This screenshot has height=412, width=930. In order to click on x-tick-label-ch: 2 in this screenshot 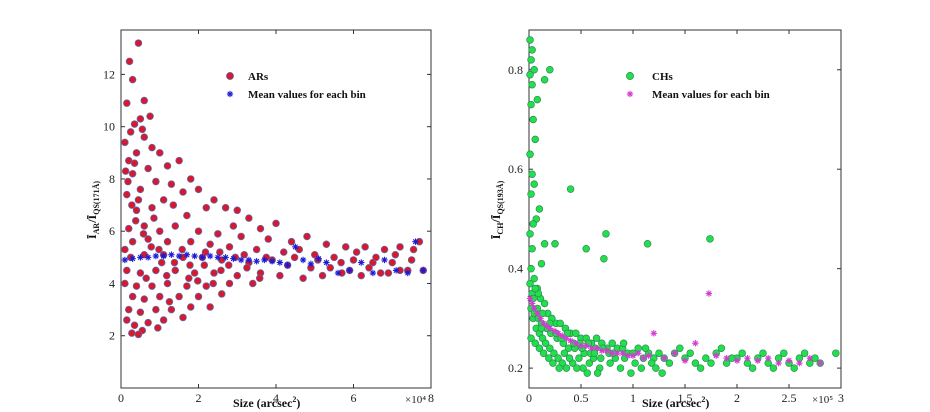, I will do `click(737, 398)`.